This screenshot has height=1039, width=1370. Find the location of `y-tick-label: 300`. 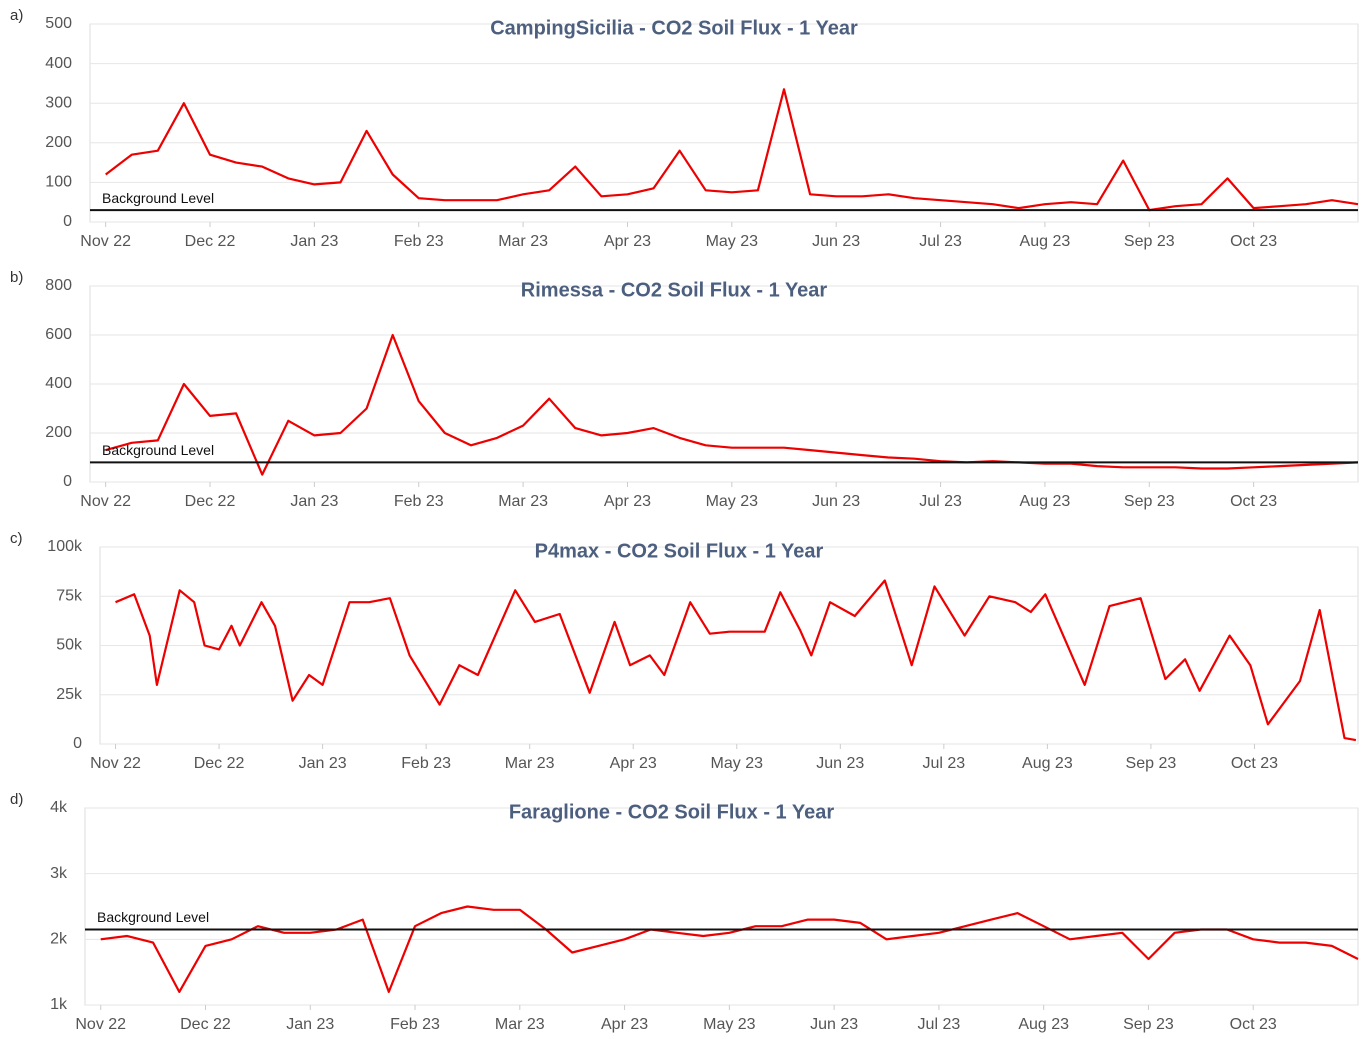

y-tick-label: 300 is located at coordinates (58, 102).